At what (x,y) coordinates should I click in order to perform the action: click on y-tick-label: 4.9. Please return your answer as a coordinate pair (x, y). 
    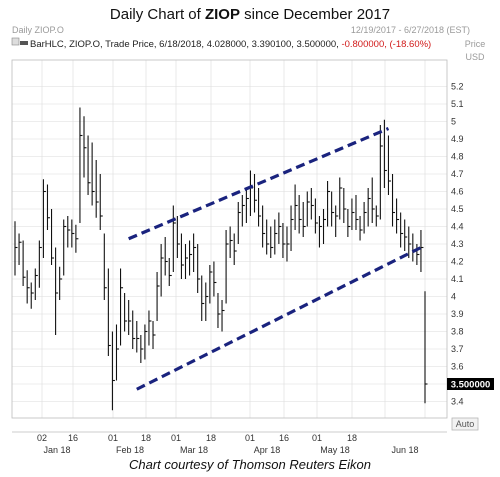
    Looking at the image, I should click on (457, 139).